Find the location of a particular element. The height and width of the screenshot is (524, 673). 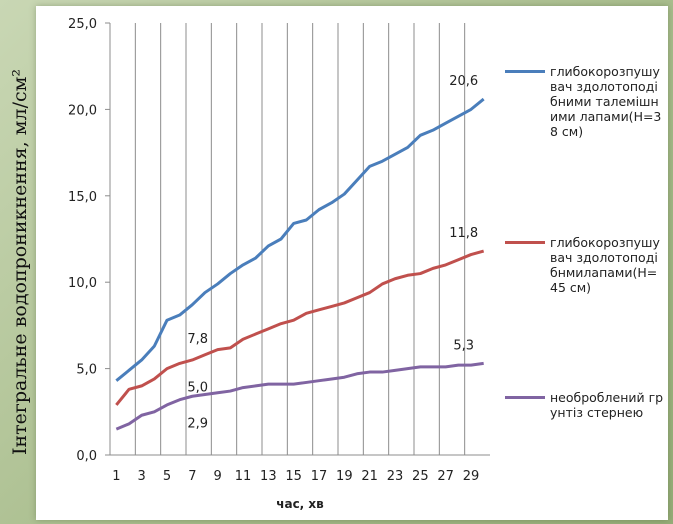

data-label: 20,6 is located at coordinates (463, 81).